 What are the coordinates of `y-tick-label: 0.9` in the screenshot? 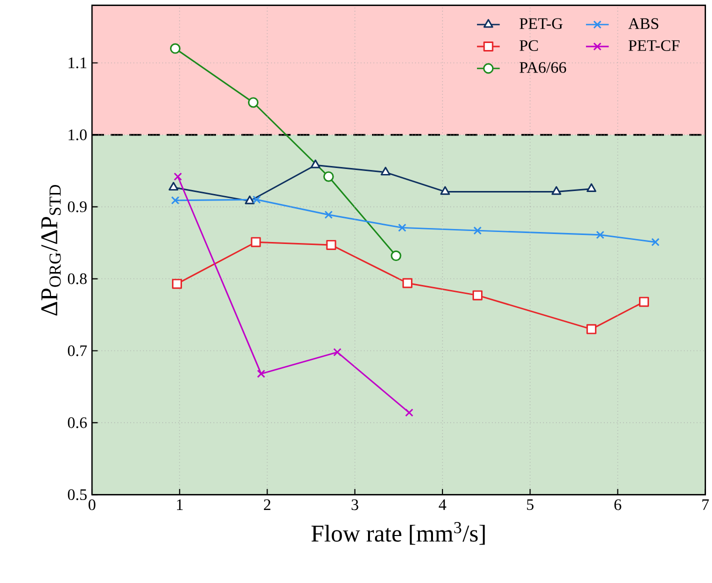 It's located at (77, 207).